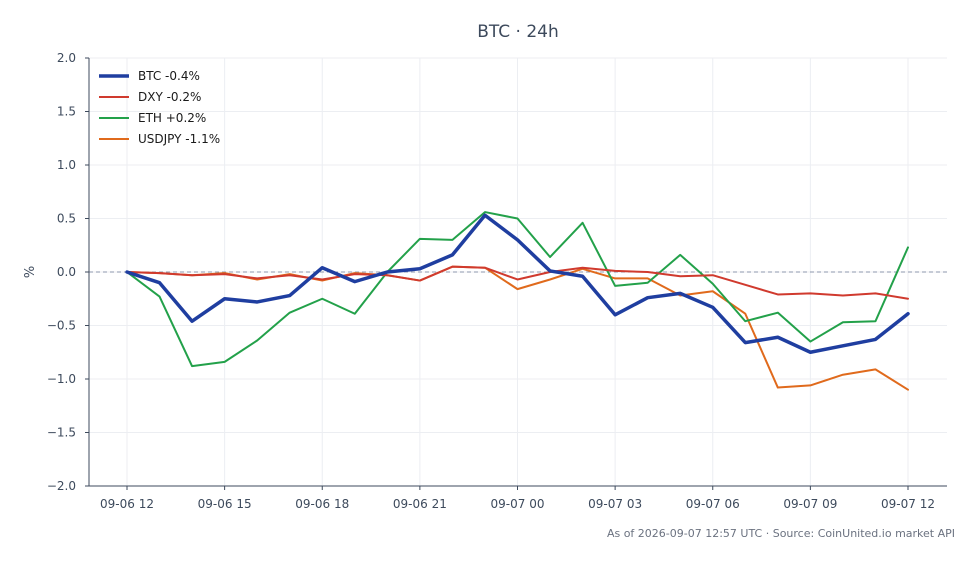  Describe the element at coordinates (66, 58) in the screenshot. I see `y-tick-label: 2.0` at that location.